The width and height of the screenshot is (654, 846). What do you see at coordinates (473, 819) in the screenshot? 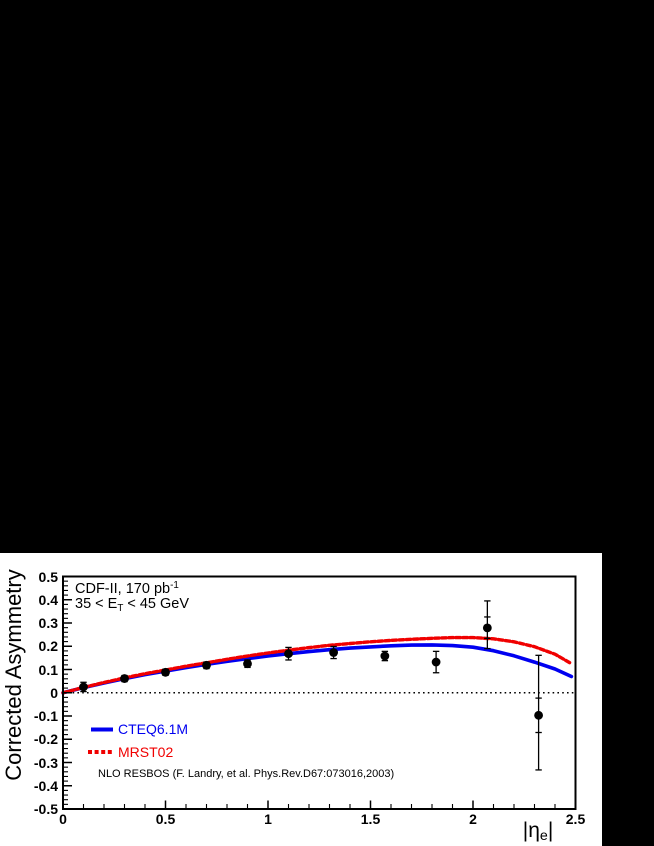
I see `x-tick-label: 2` at bounding box center [473, 819].